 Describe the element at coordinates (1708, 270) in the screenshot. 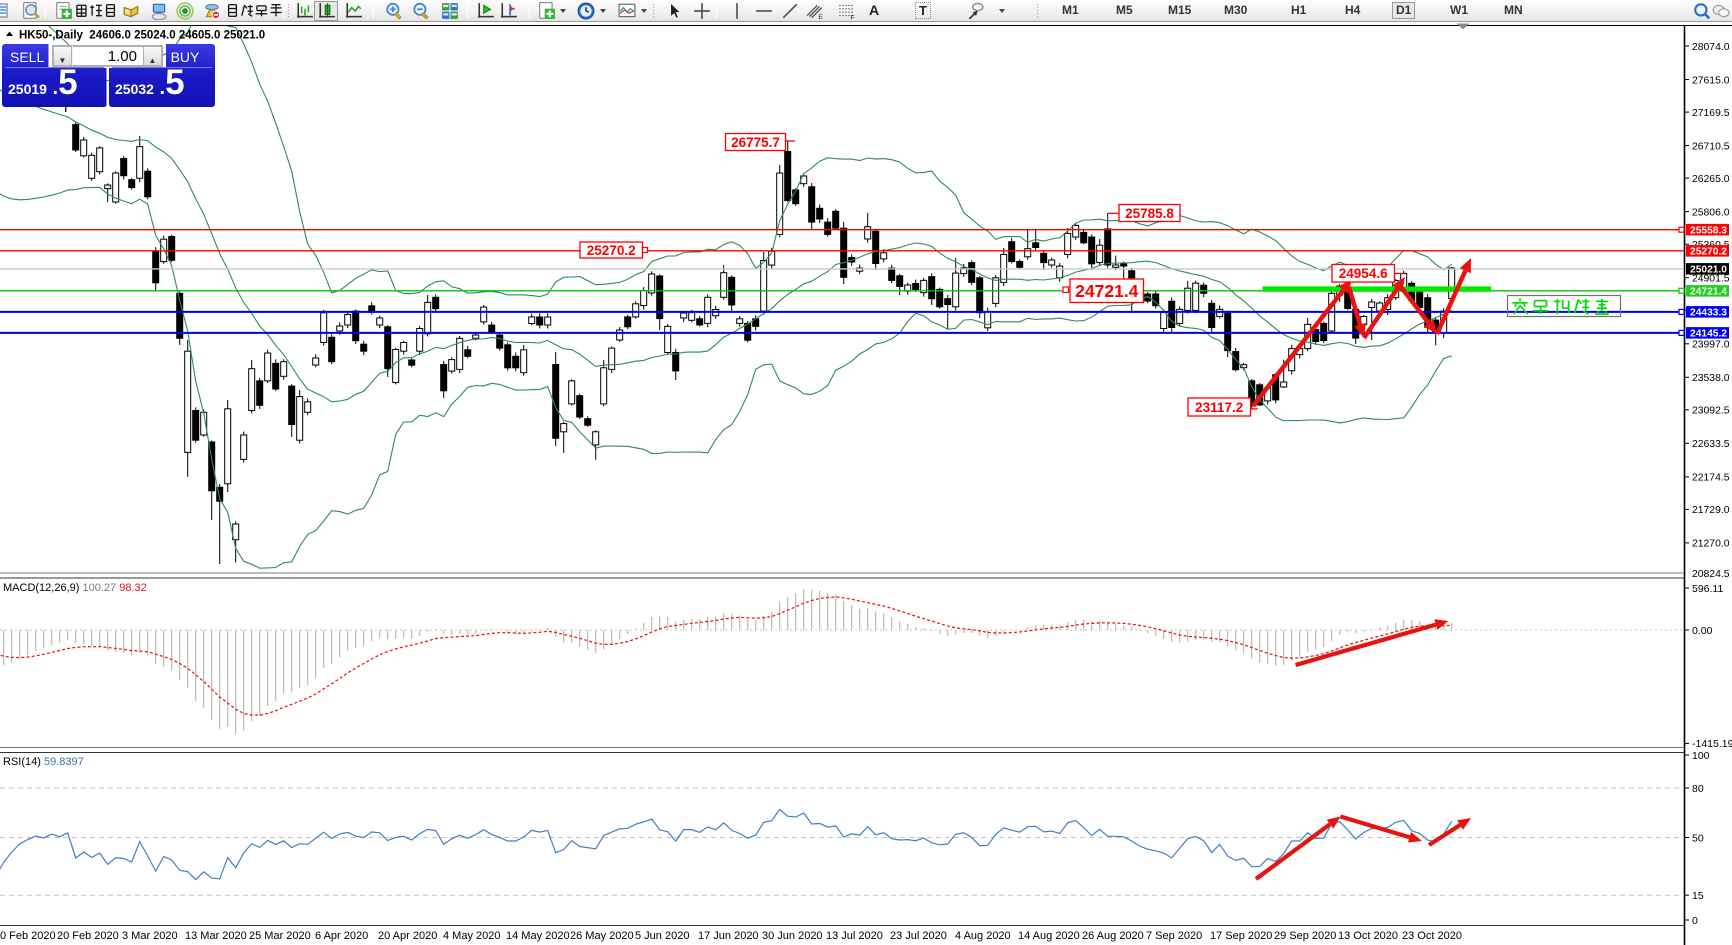

I see `svg-text: 25021.0` at that location.